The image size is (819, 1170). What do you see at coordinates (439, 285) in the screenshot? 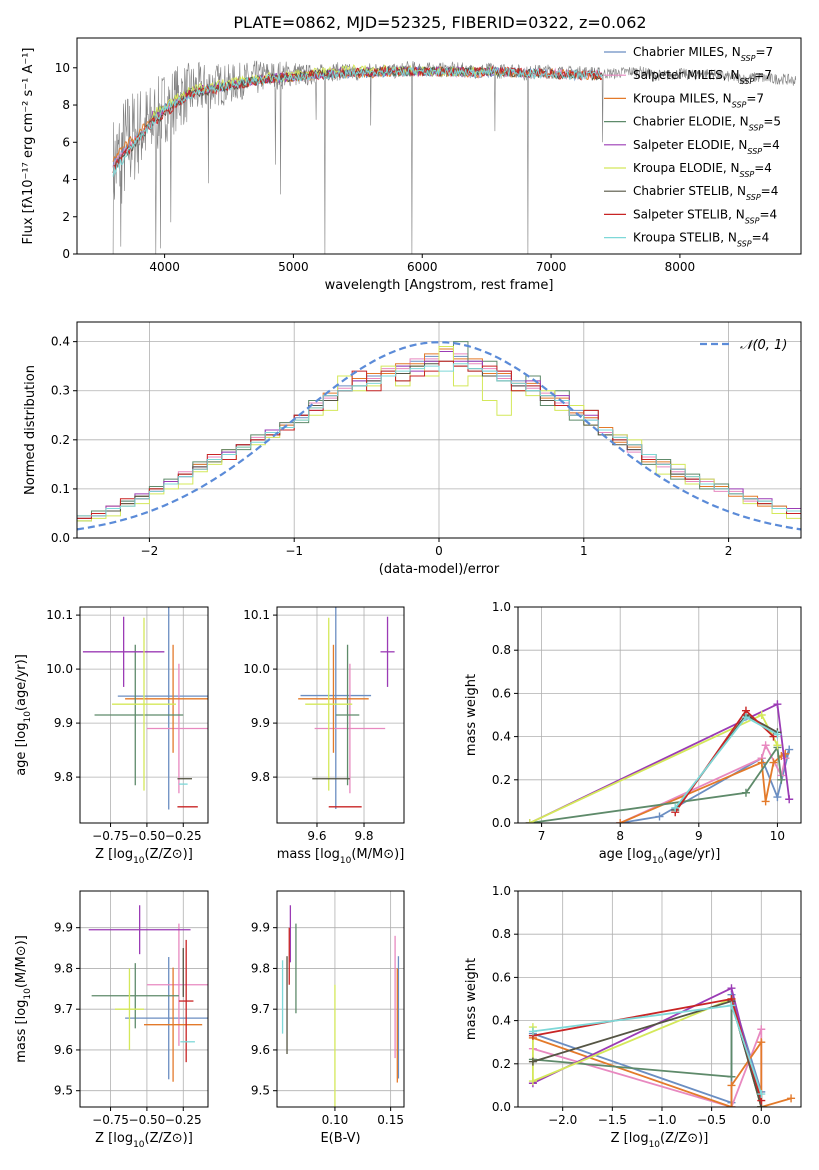
I see `x-axis-label: wavelength [Angstrom, rest frame]` at bounding box center [439, 285].